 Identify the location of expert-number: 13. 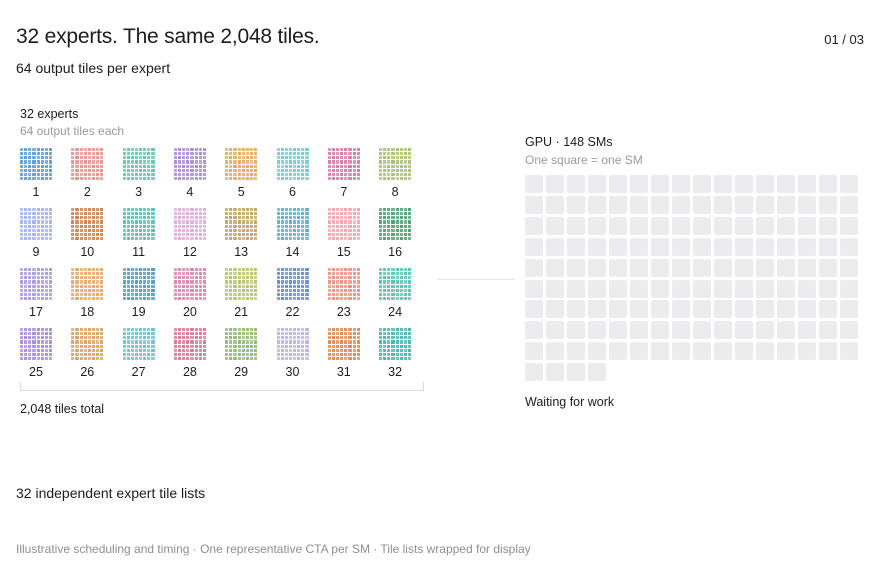
(241, 252).